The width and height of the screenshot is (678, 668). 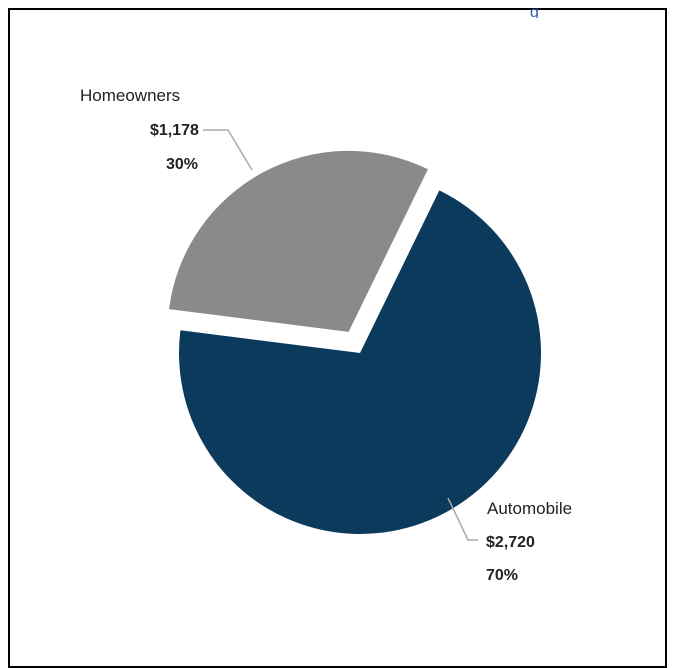 I want to click on label-percent-homeowners: 30%, so click(x=182, y=164).